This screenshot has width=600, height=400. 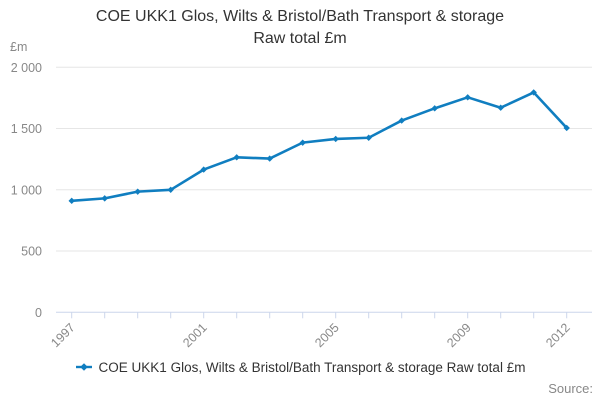 What do you see at coordinates (26, 68) in the screenshot?
I see `y-axis-tick-label: 2 000` at bounding box center [26, 68].